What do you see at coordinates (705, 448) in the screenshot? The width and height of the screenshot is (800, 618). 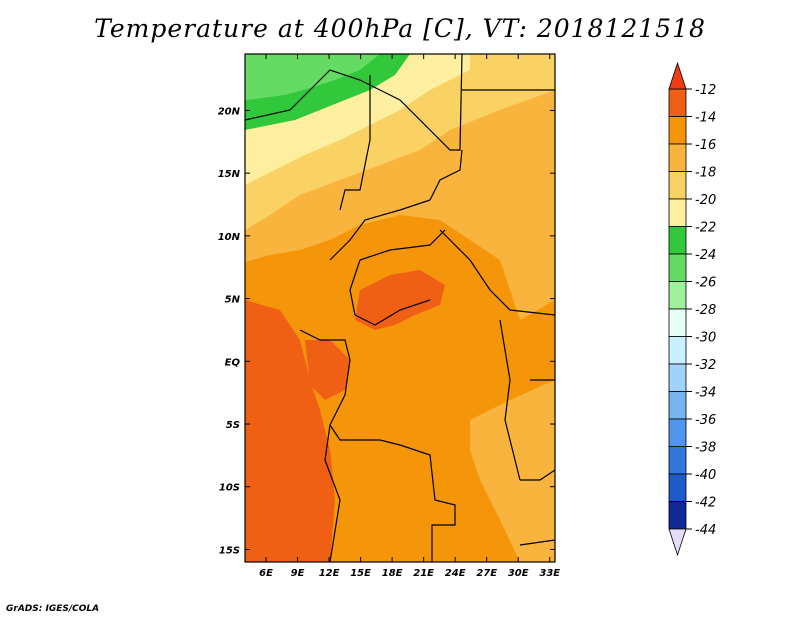 I see `colorbar-label: -38` at bounding box center [705, 448].